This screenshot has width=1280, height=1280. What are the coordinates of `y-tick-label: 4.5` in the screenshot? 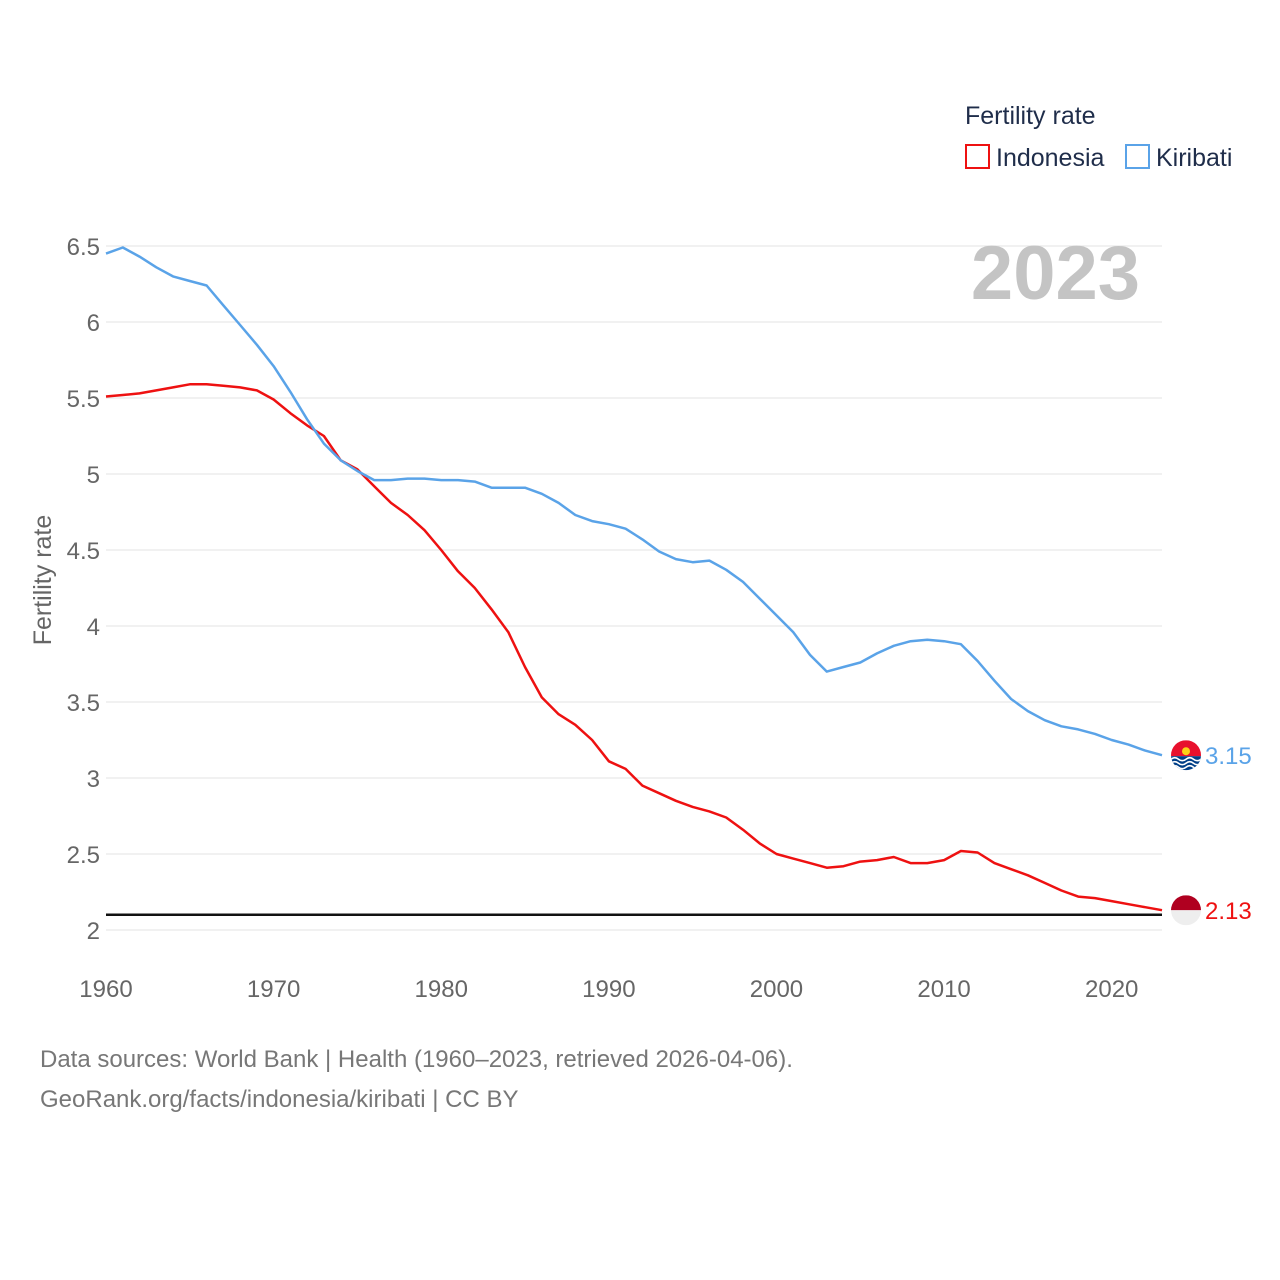 It's located at (83, 551).